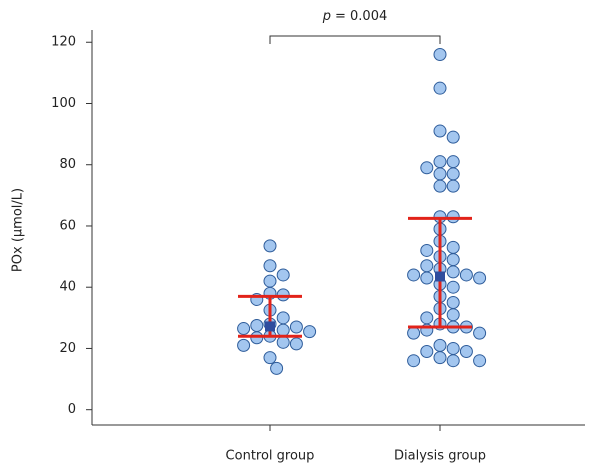  I want to click on annotation: p = 0.004, so click(355, 16).